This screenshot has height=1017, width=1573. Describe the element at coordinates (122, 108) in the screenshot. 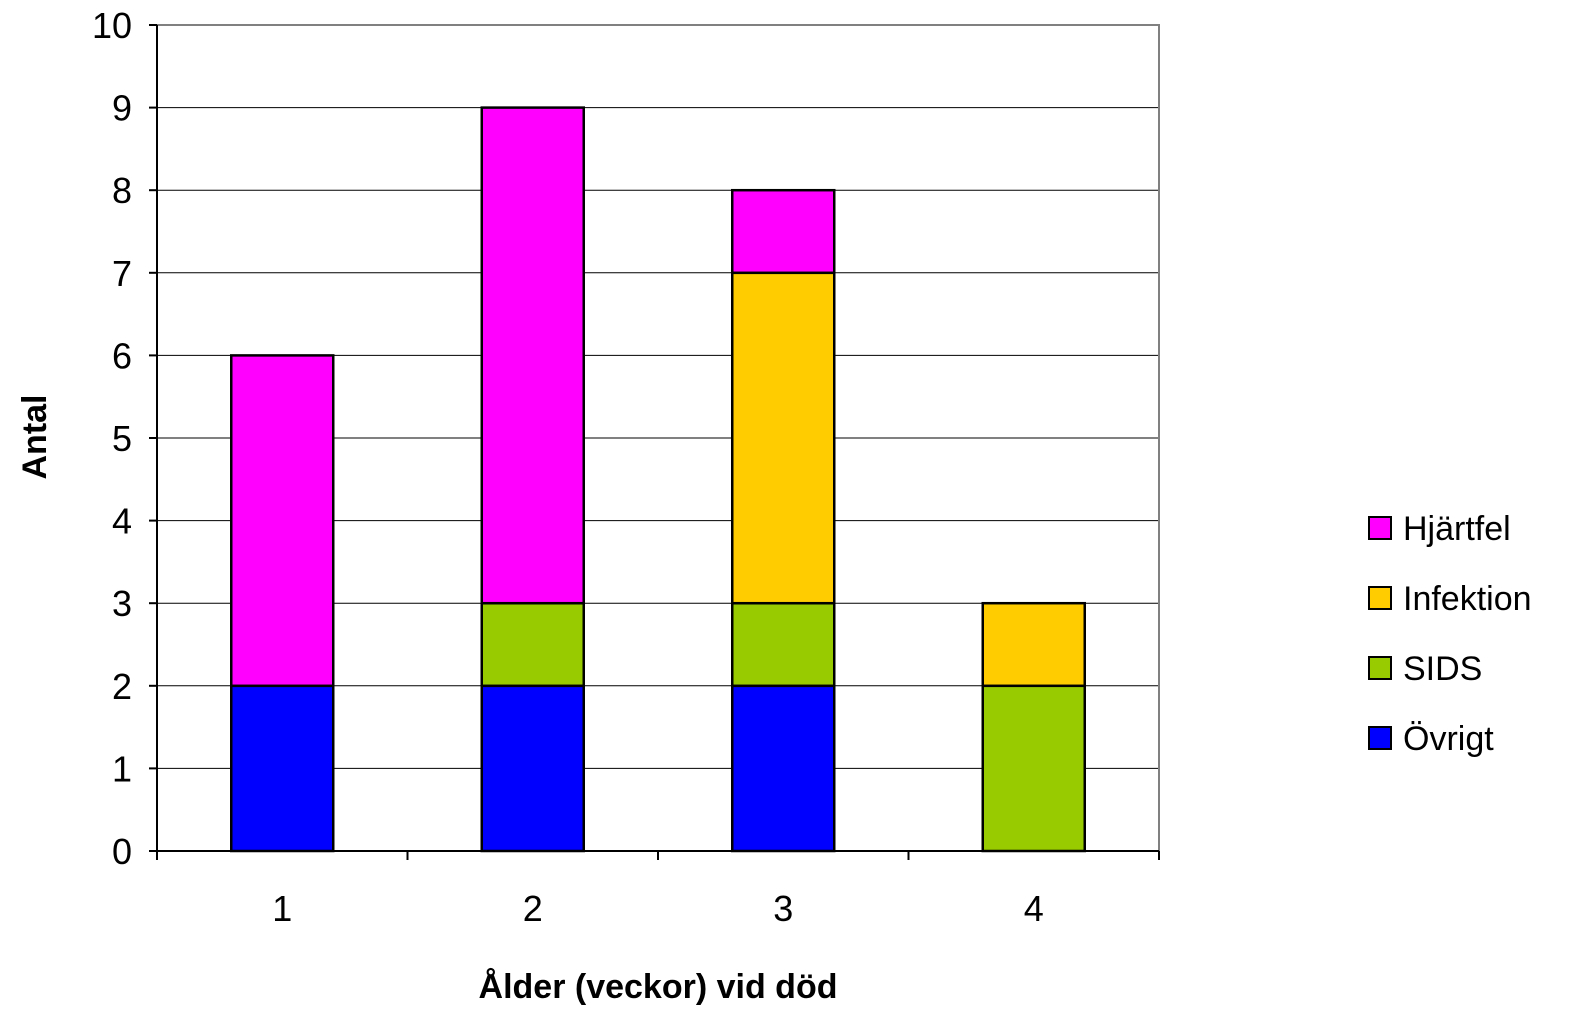

I see `y-tick-label: 9` at that location.